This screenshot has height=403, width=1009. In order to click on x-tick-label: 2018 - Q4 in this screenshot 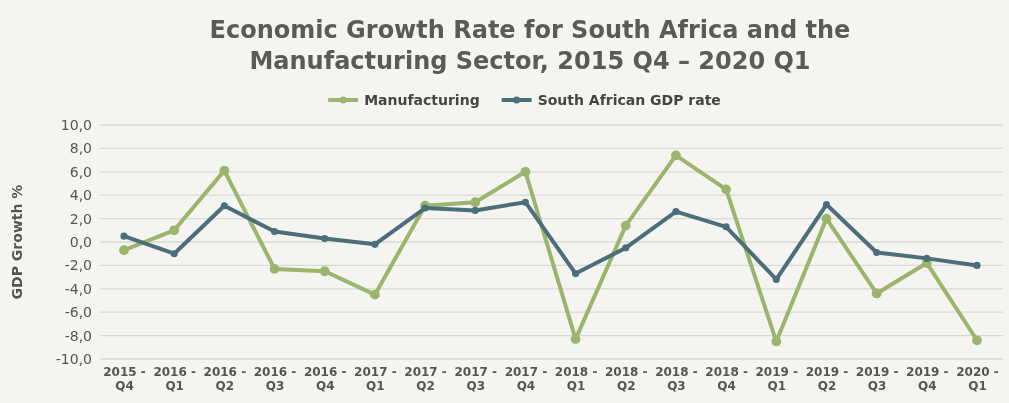, I will do `click(726, 378)`.